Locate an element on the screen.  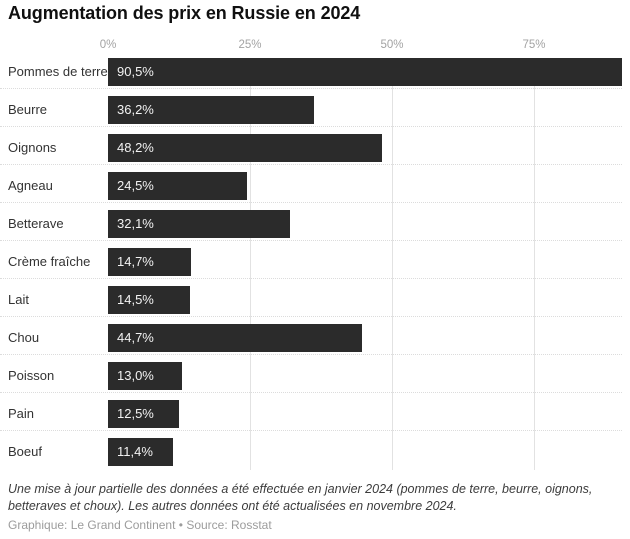
bar: 13,0% is located at coordinates (145, 376).